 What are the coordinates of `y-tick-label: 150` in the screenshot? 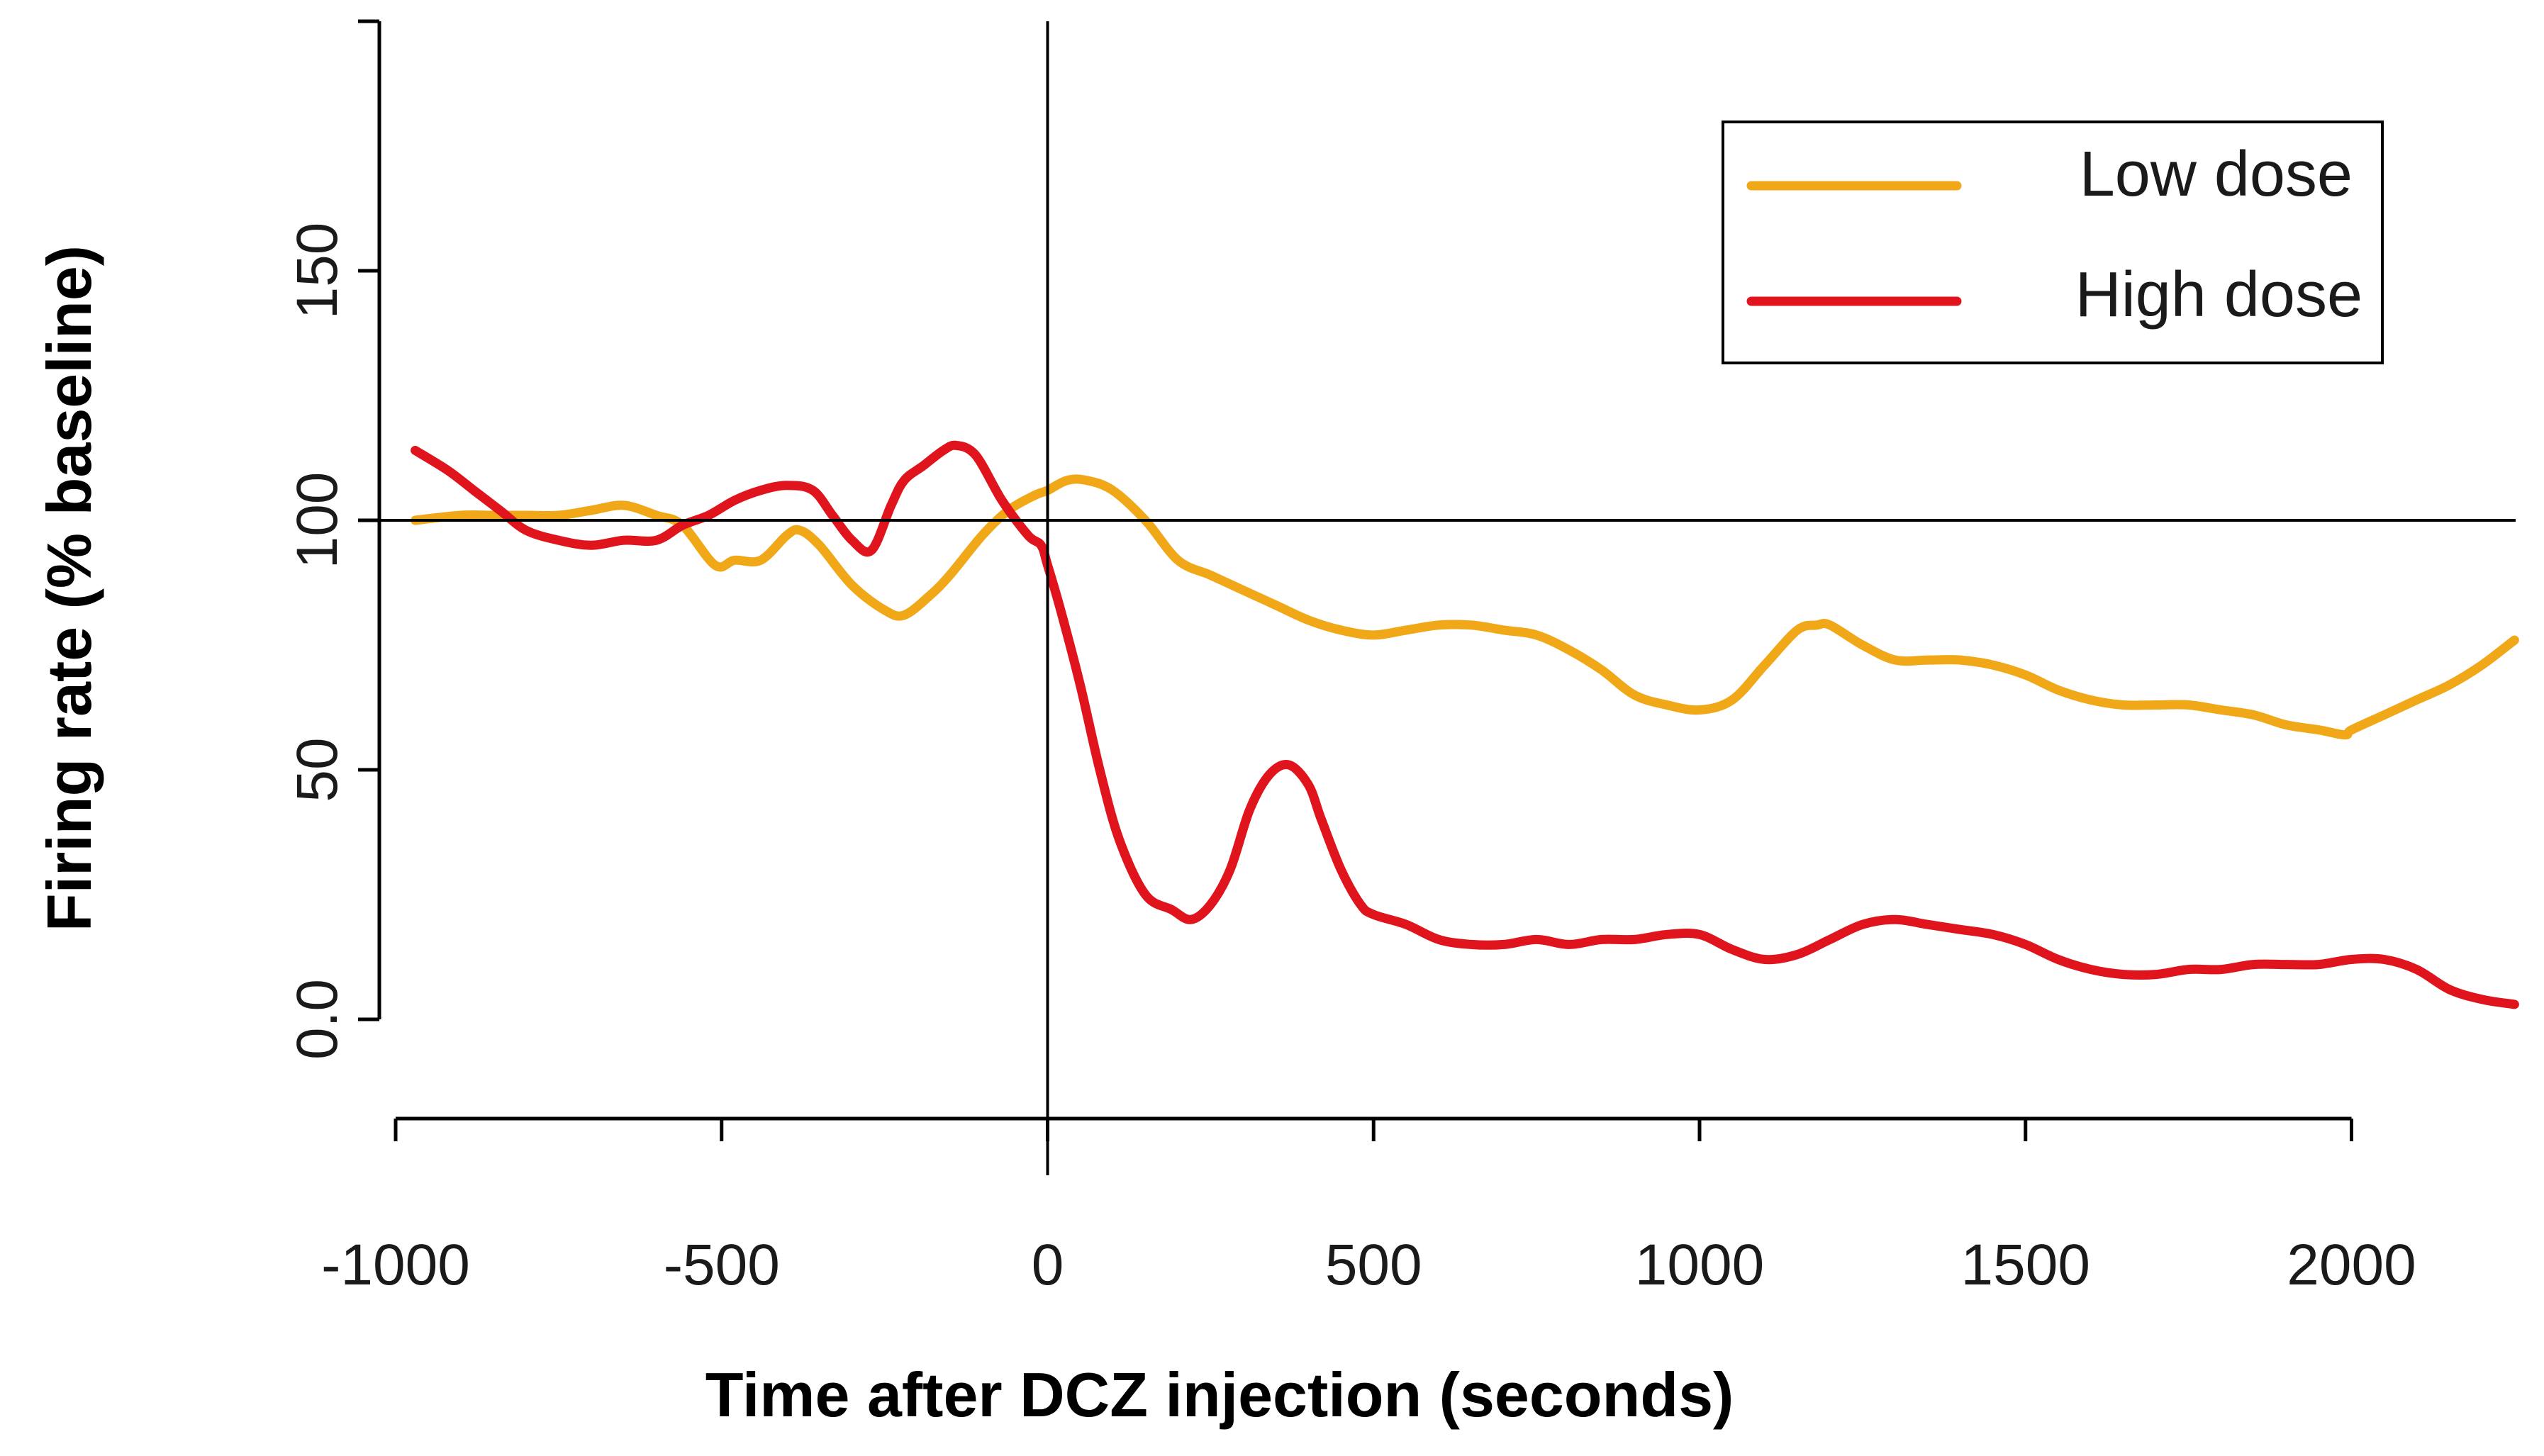 It's located at (317, 272).